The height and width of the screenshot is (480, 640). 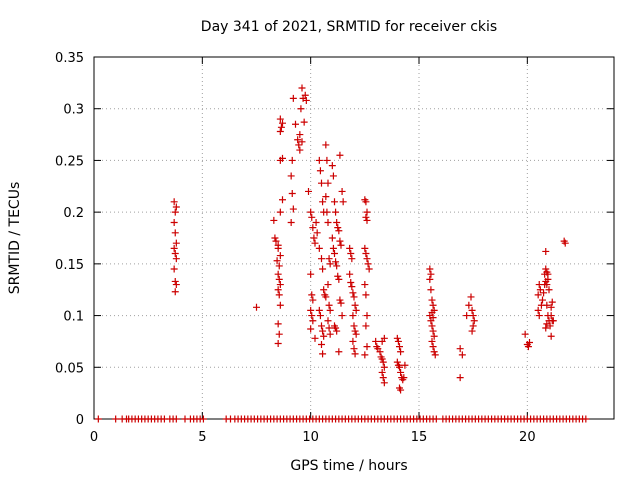 What do you see at coordinates (73, 213) in the screenshot?
I see `y-tick-label: 0.2` at bounding box center [73, 213].